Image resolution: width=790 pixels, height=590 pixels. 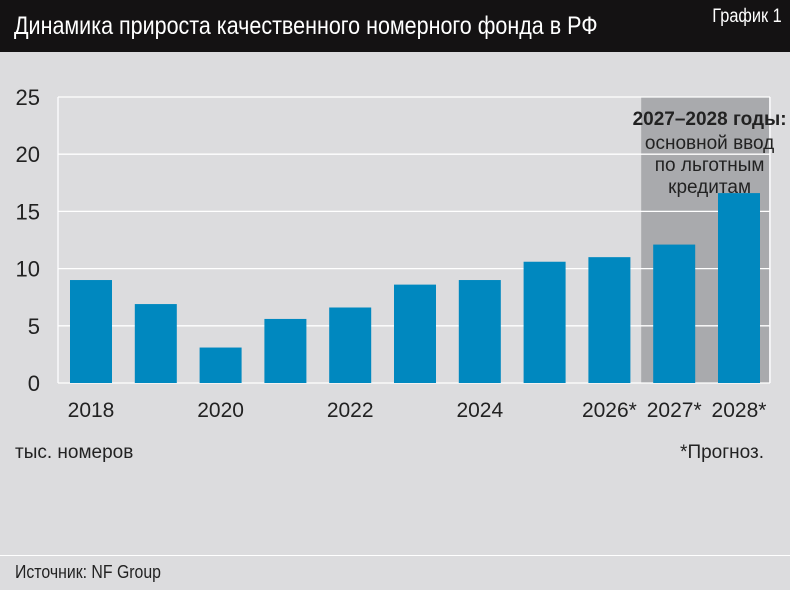 What do you see at coordinates (415, 333) in the screenshot?
I see `bar-2023` at bounding box center [415, 333].